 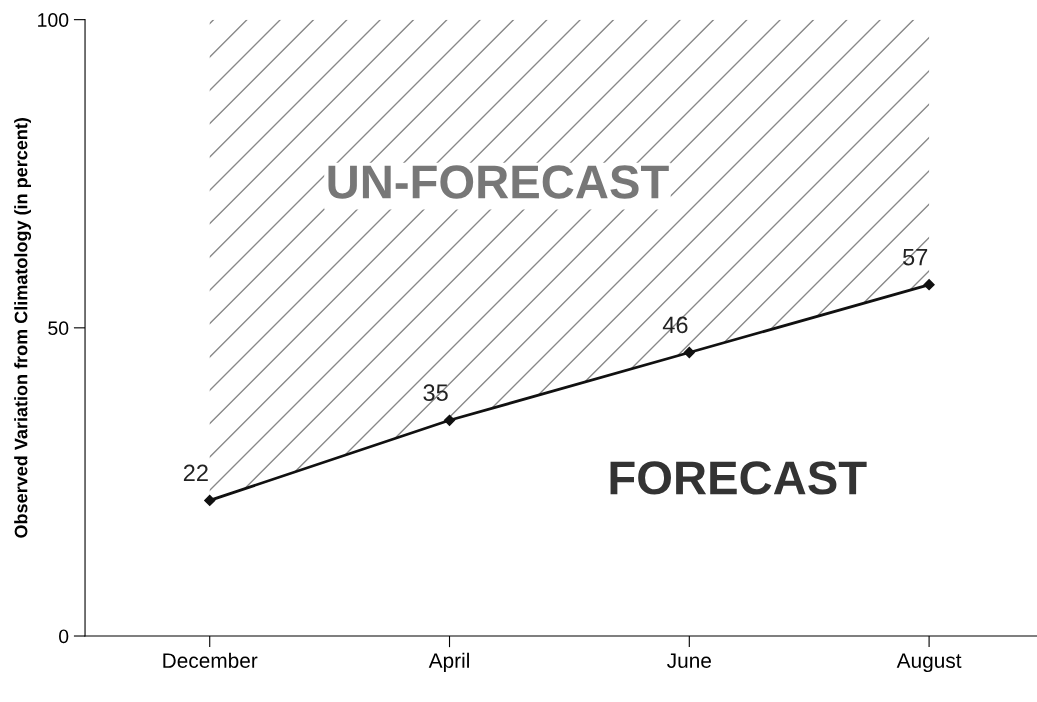 I want to click on y-tick-label: 100, so click(x=53, y=20).